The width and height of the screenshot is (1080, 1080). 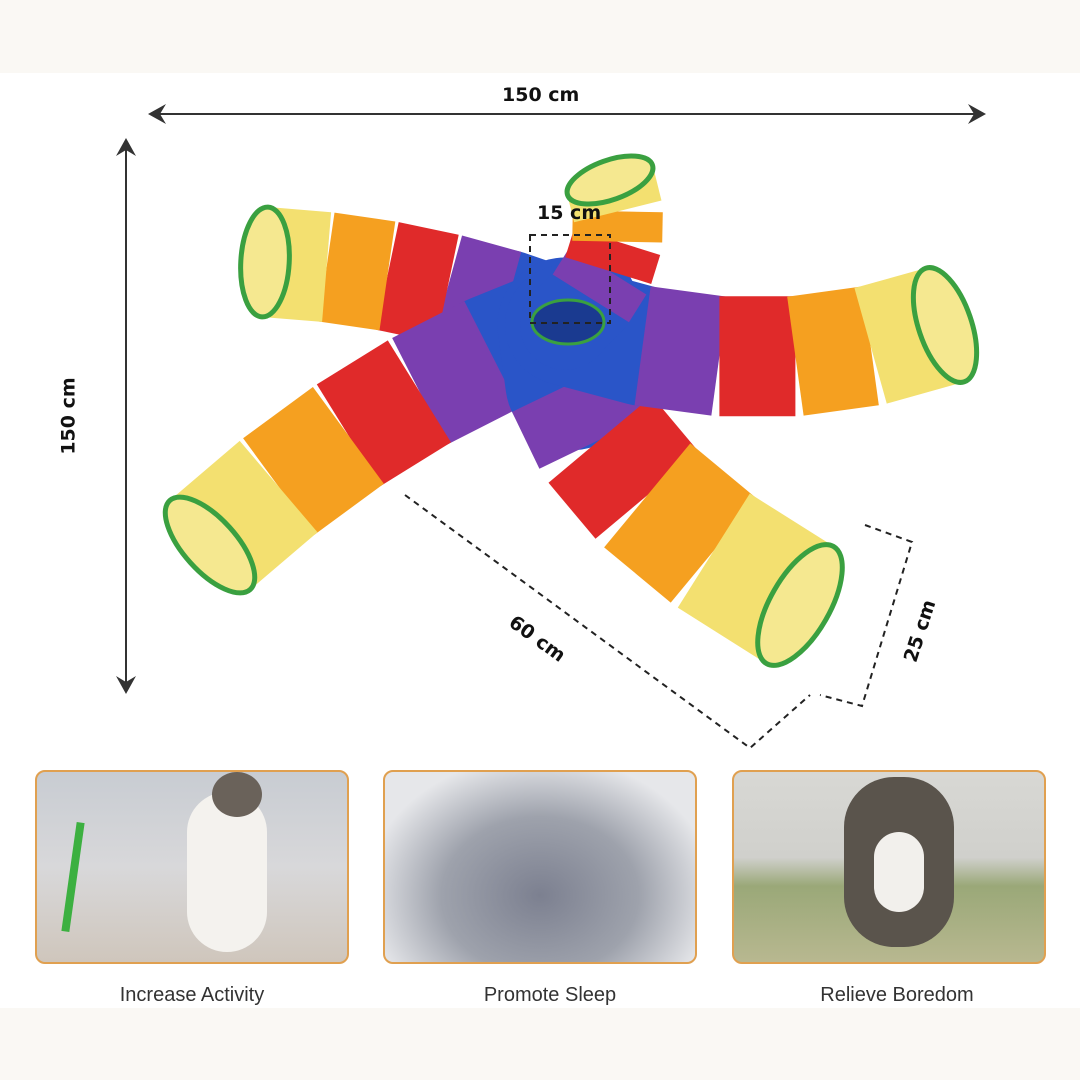 I want to click on hole-dimension-box, so click(x=570, y=279).